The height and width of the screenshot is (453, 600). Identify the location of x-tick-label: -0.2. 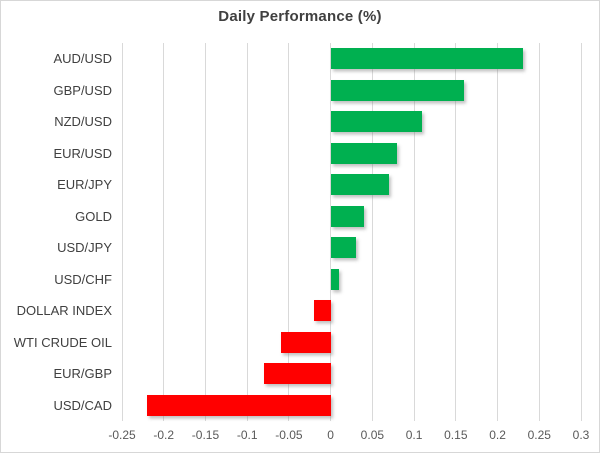
(164, 435).